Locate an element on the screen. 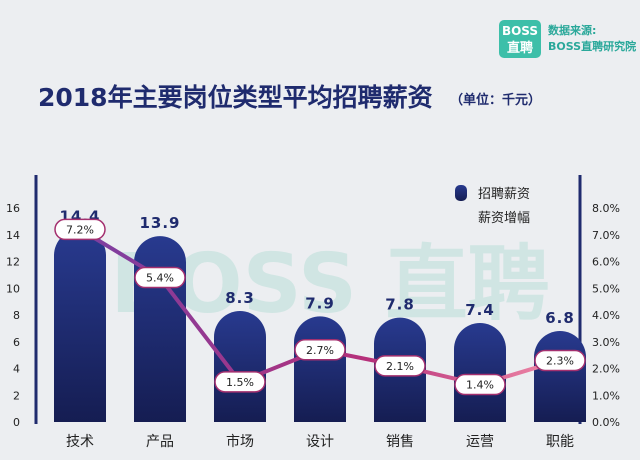 The width and height of the screenshot is (640, 460). left-axis-ticks: 0 2 4 6 8 10 12 14 16 is located at coordinates (13, 315).